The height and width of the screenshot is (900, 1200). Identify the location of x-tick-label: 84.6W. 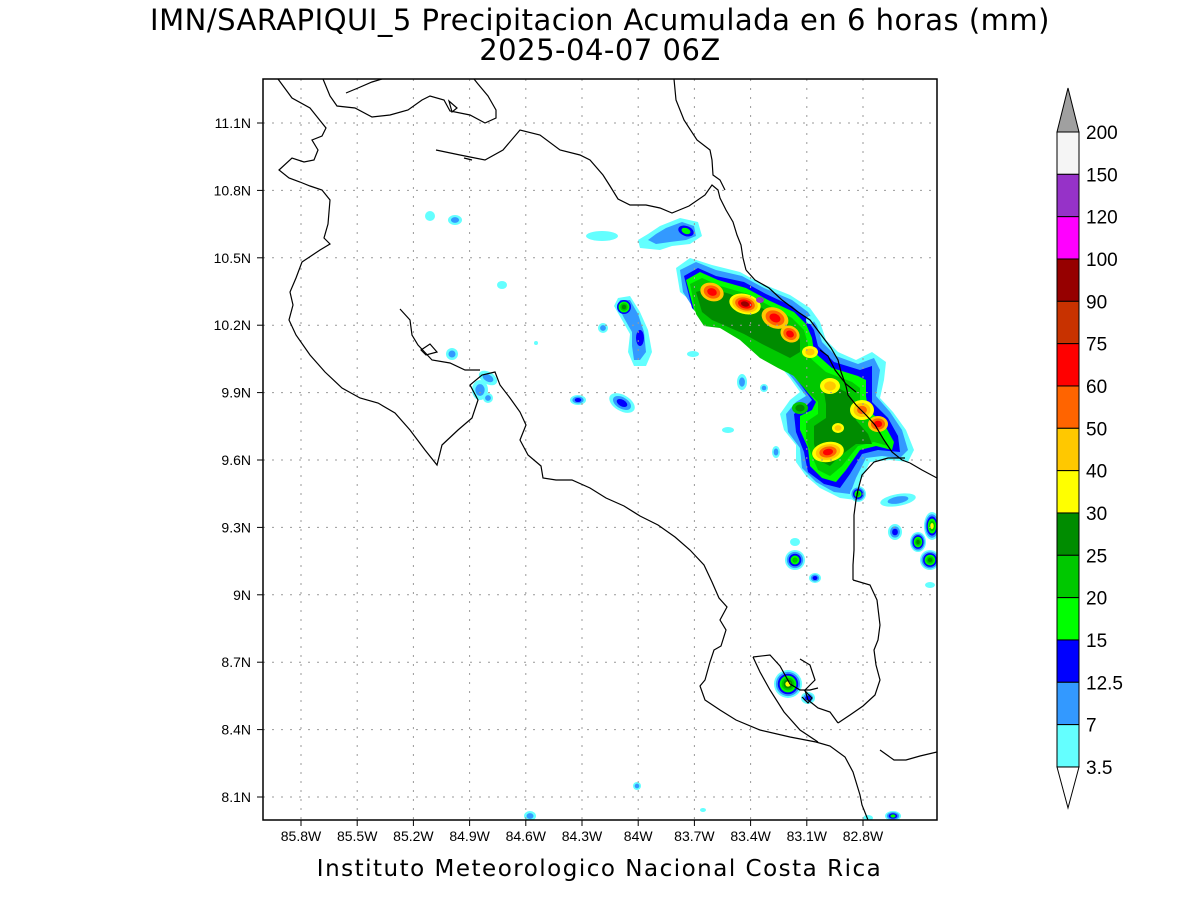
(526, 836).